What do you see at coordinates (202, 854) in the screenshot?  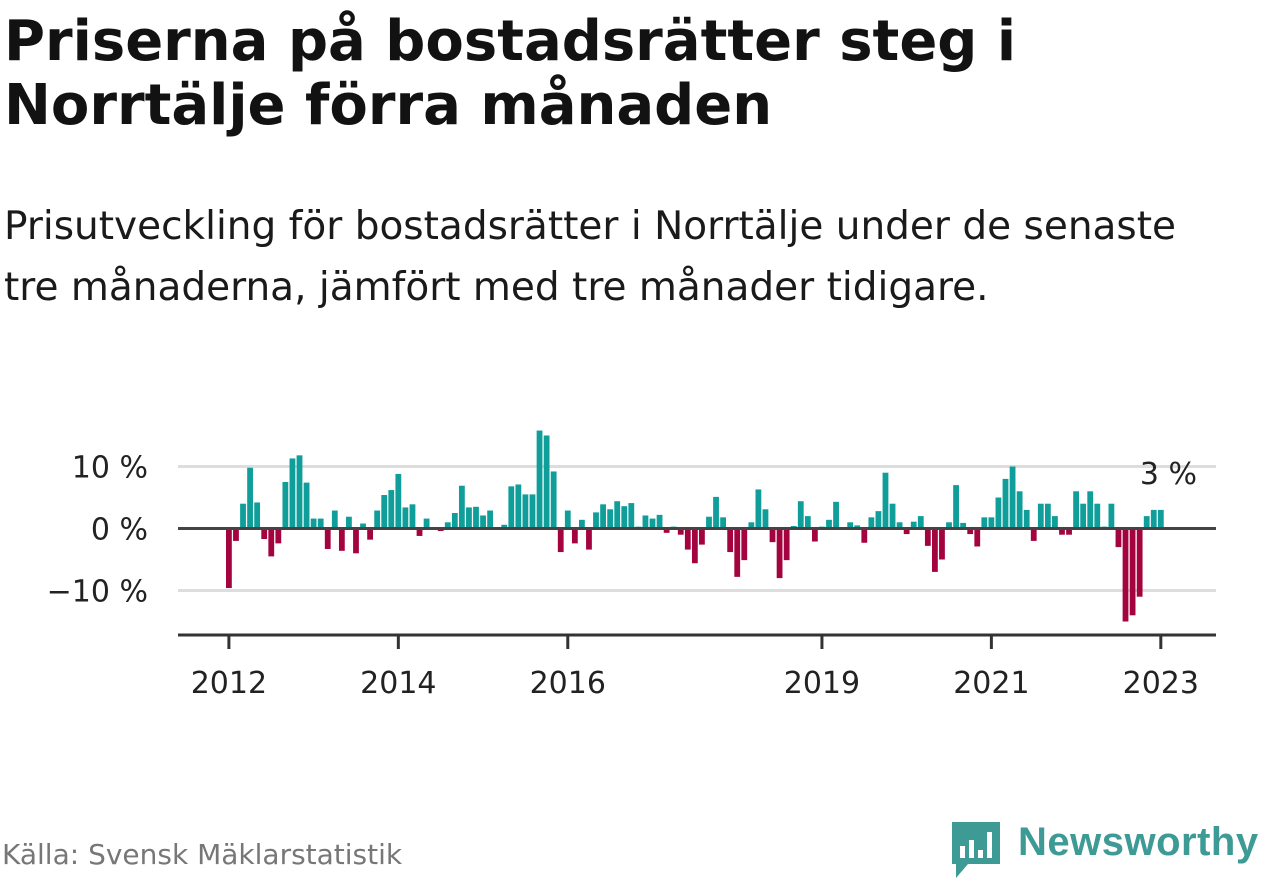 I see `source-credit: Källa: Svensk Mäklarstatistik` at bounding box center [202, 854].